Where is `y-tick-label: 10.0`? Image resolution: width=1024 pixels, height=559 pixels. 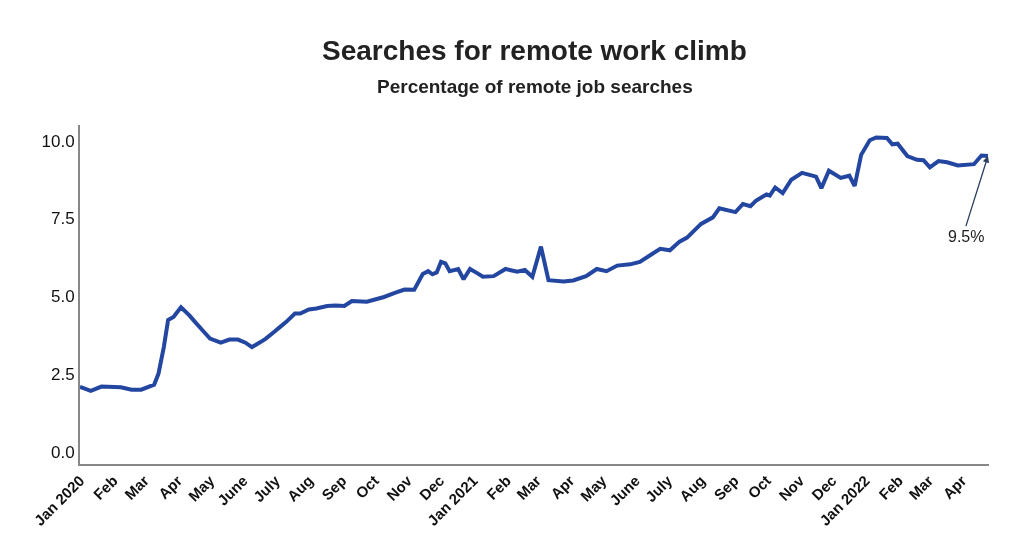
y-tick-label: 10.0 is located at coordinates (58, 141).